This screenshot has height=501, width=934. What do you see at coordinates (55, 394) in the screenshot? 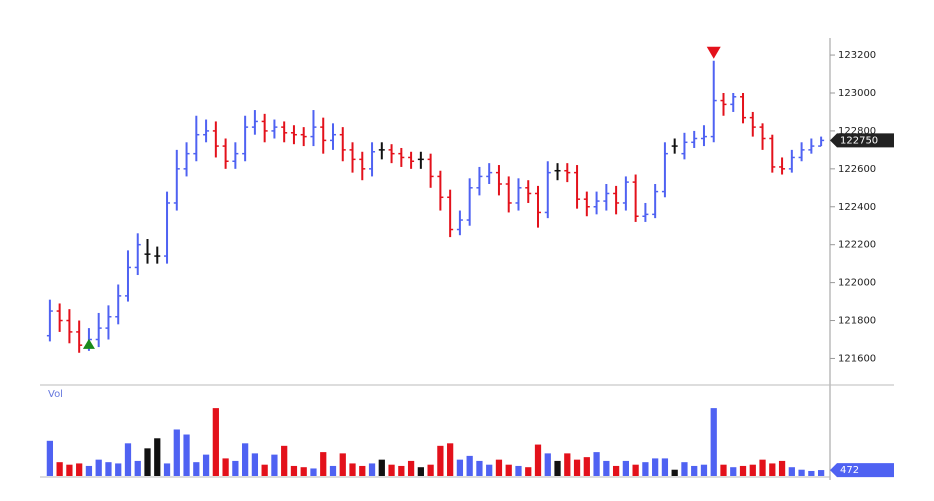
I see `volume-label: Vol` at bounding box center [55, 394].